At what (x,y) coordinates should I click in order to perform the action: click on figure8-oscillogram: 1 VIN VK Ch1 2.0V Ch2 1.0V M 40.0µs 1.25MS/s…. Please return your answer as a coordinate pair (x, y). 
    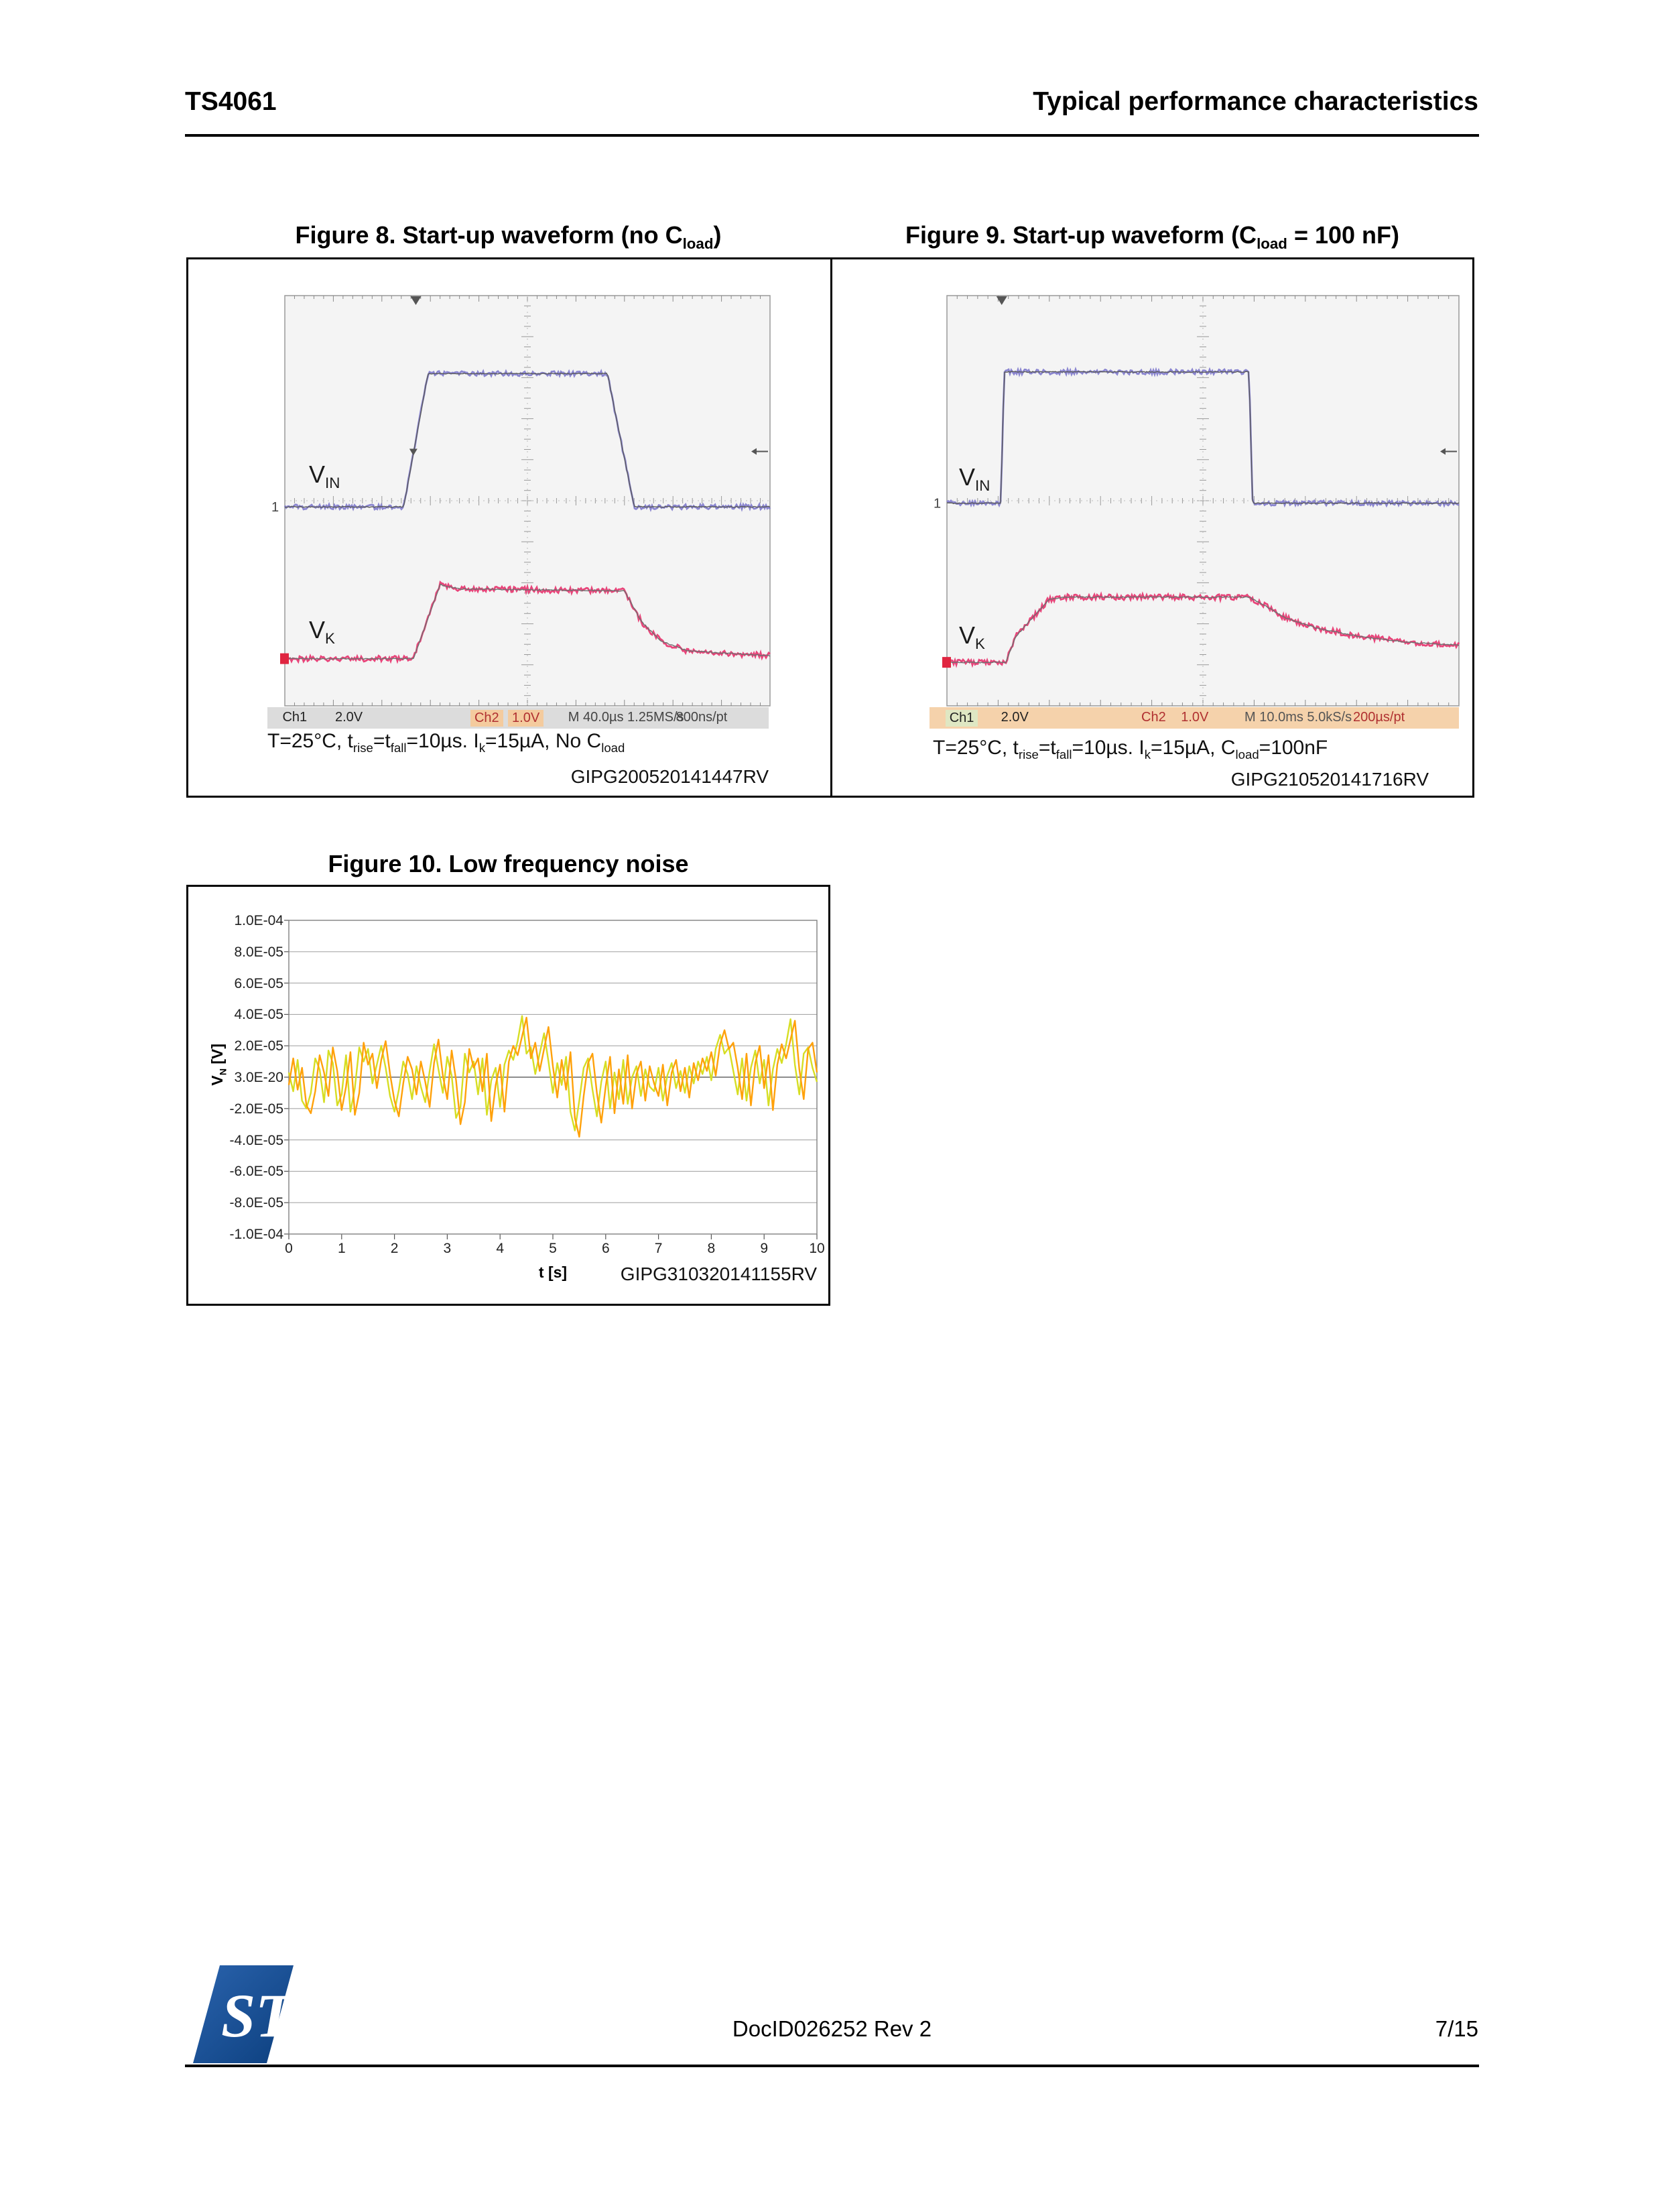
    Looking at the image, I should click on (519, 512).